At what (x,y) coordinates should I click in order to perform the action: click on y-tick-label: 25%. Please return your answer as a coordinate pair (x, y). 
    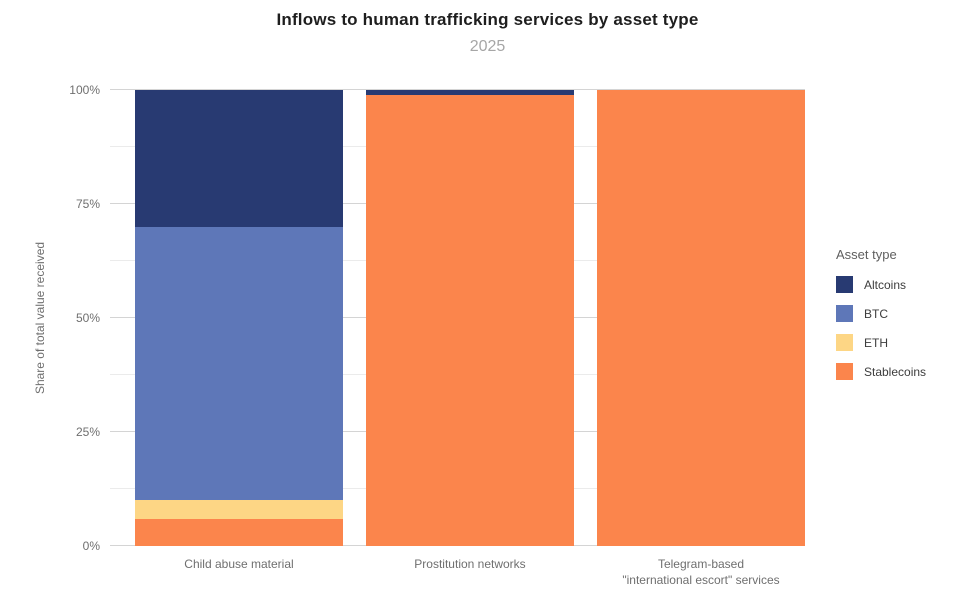
    Looking at the image, I should click on (87, 432).